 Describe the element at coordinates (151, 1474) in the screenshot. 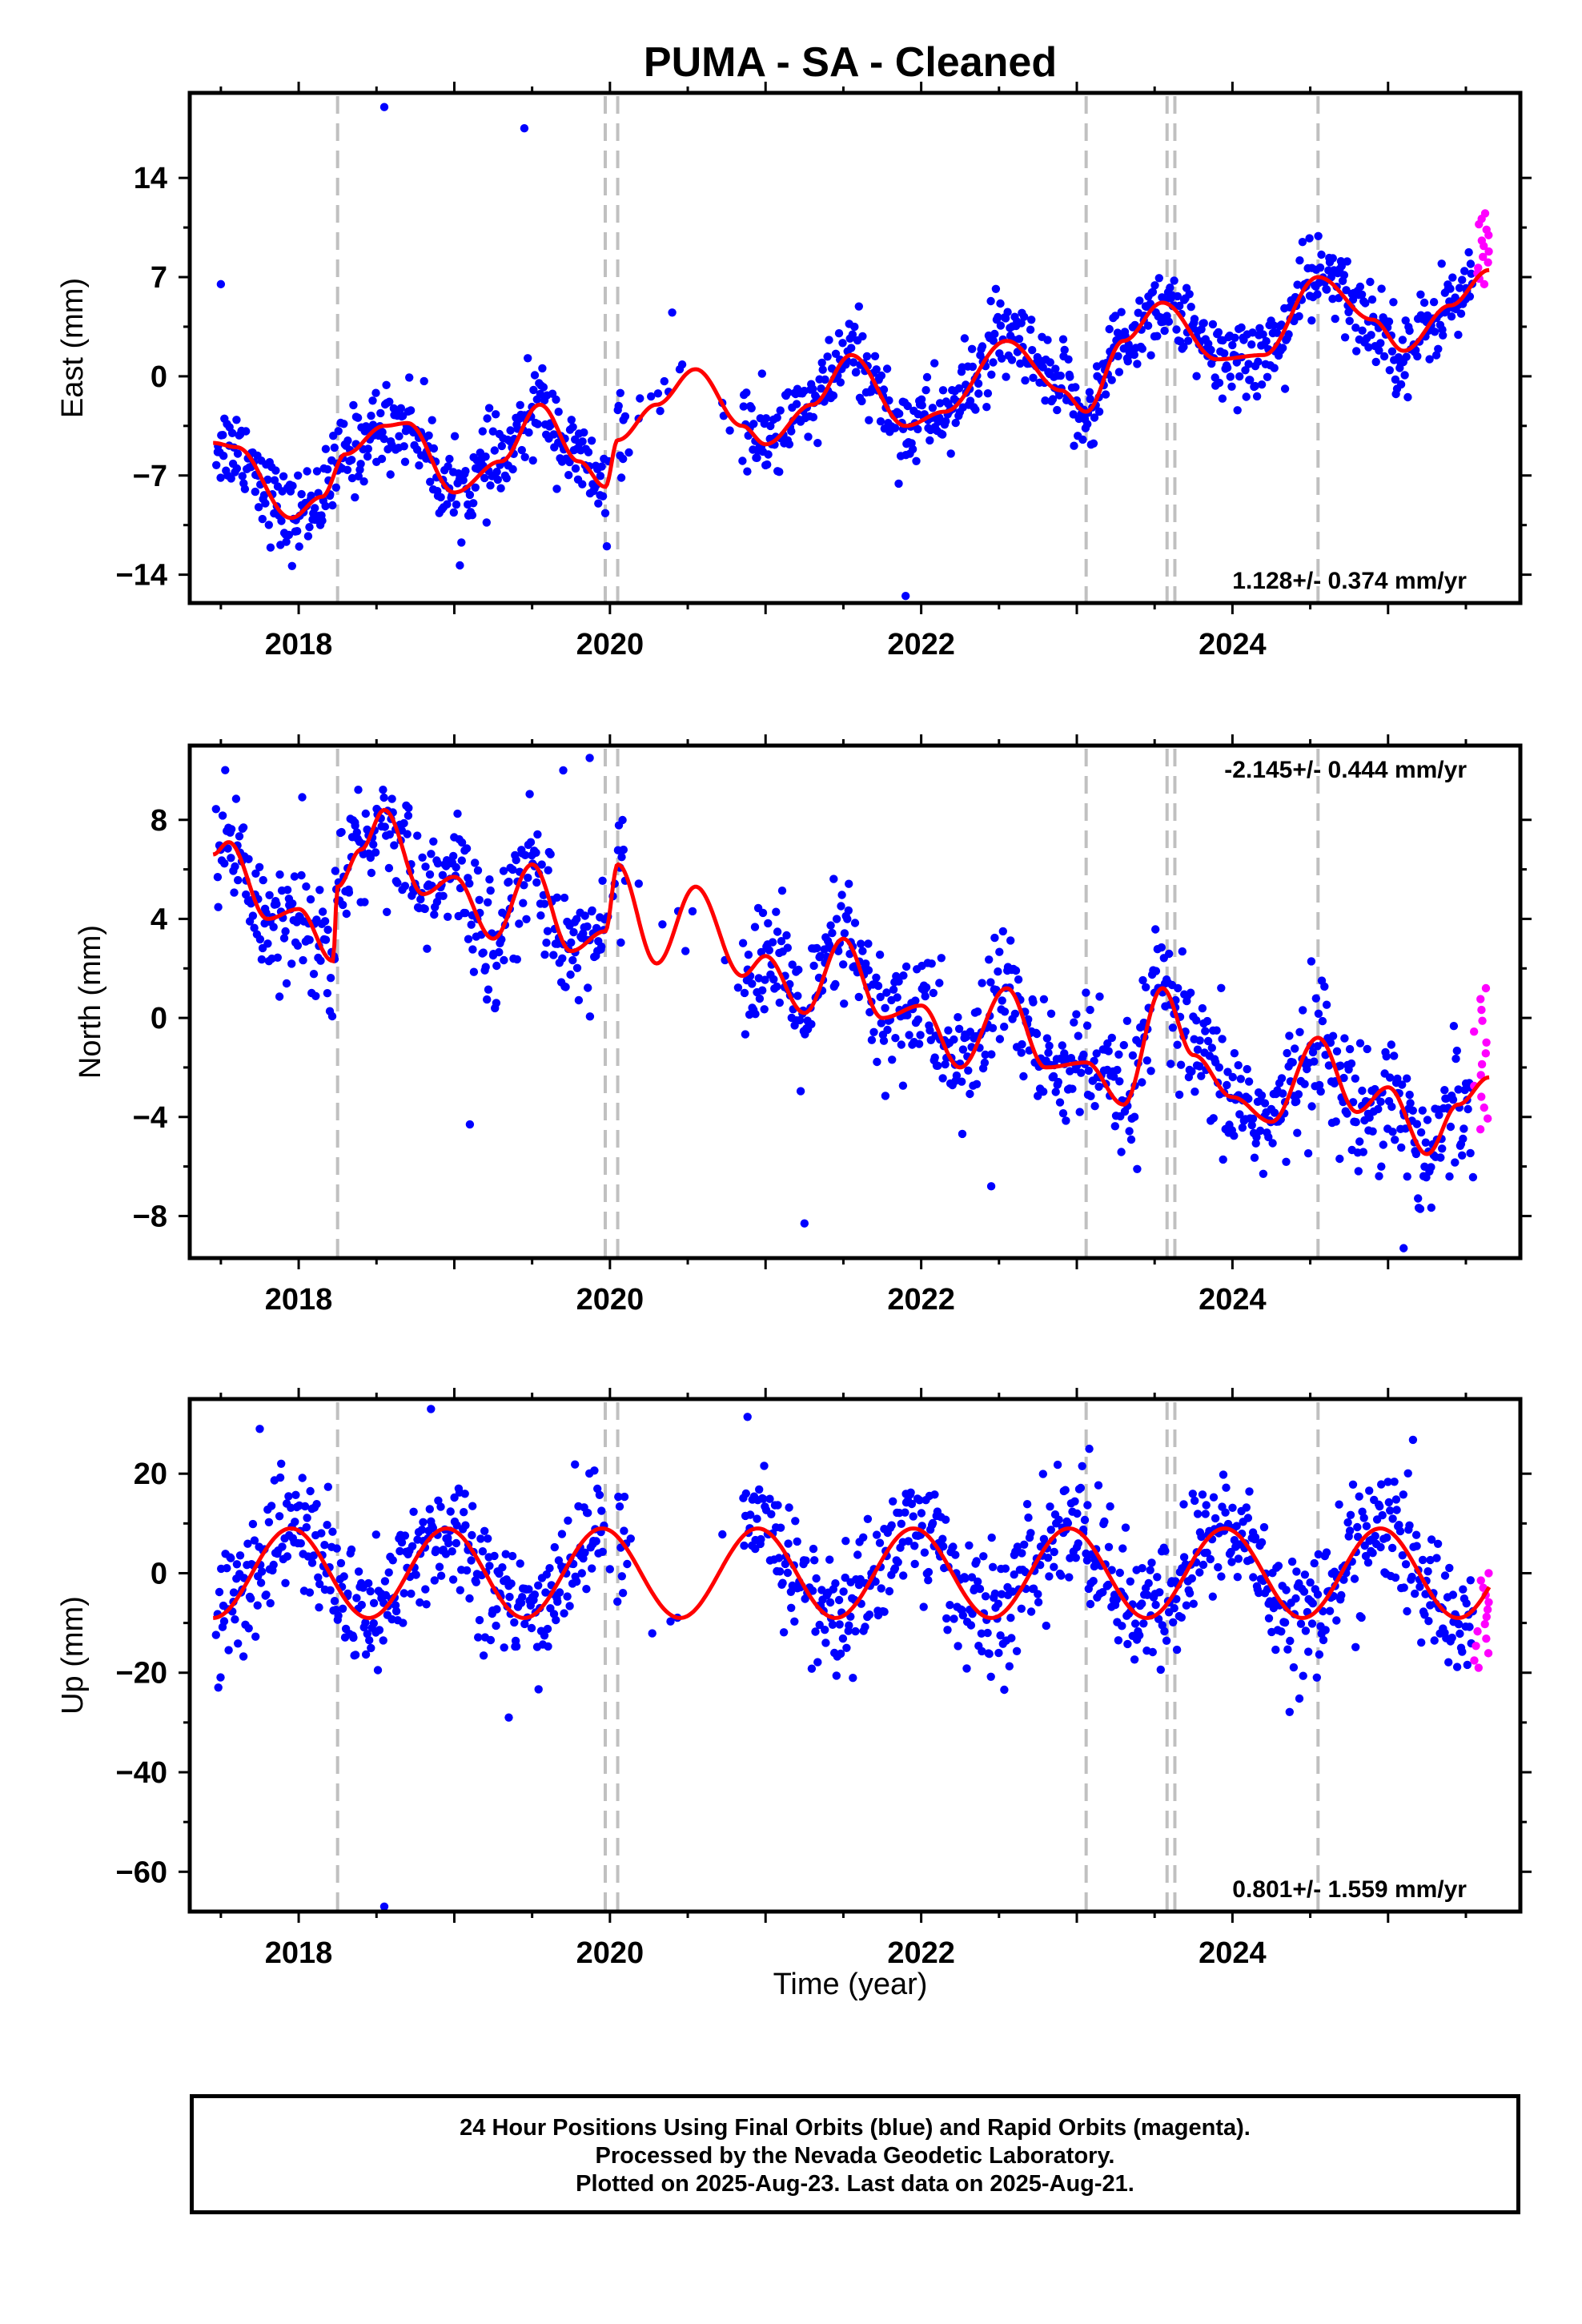

I see `y-tick-label: 20` at that location.